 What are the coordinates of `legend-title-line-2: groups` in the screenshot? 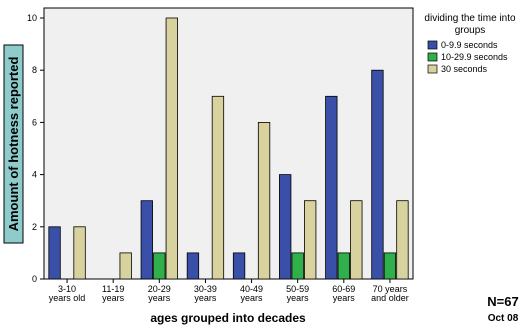 It's located at (470, 30).